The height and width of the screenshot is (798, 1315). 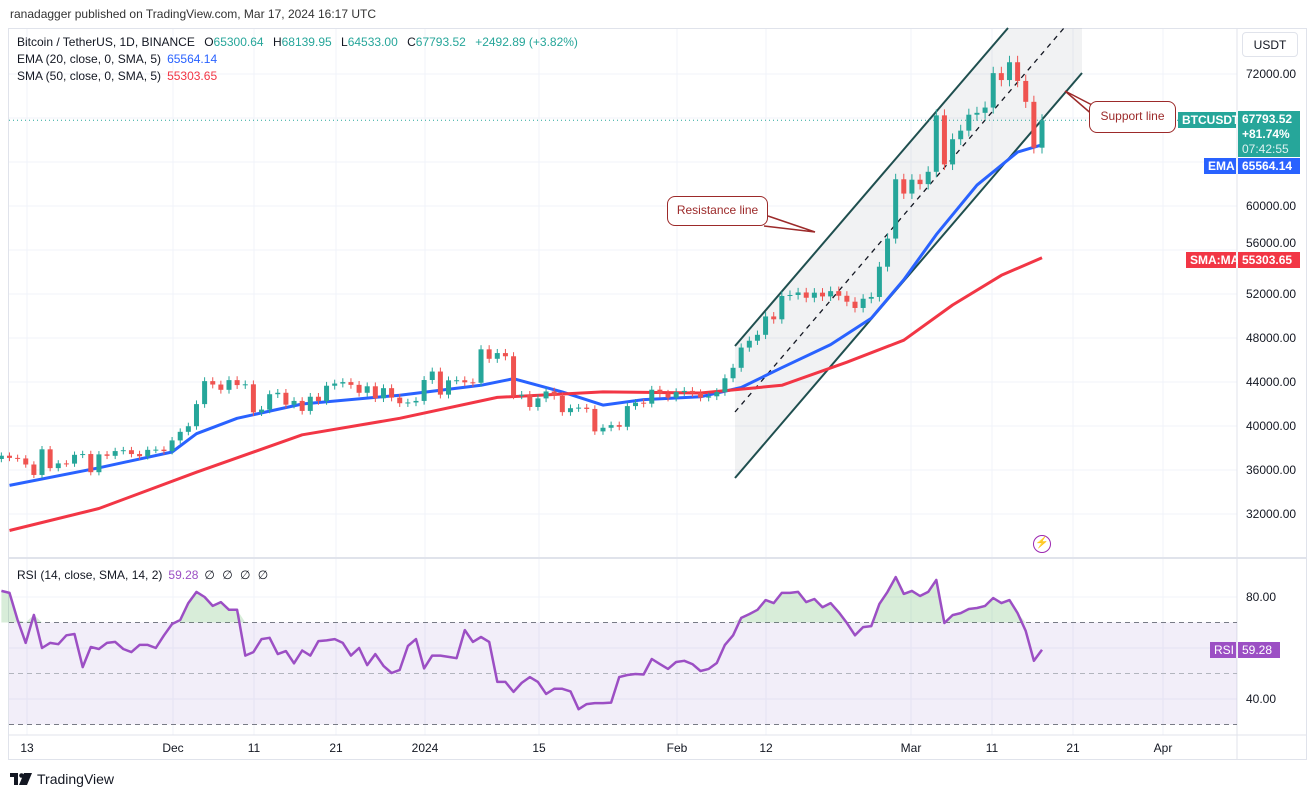 What do you see at coordinates (1042, 544) in the screenshot?
I see `lightning-icon: ⚡` at bounding box center [1042, 544].